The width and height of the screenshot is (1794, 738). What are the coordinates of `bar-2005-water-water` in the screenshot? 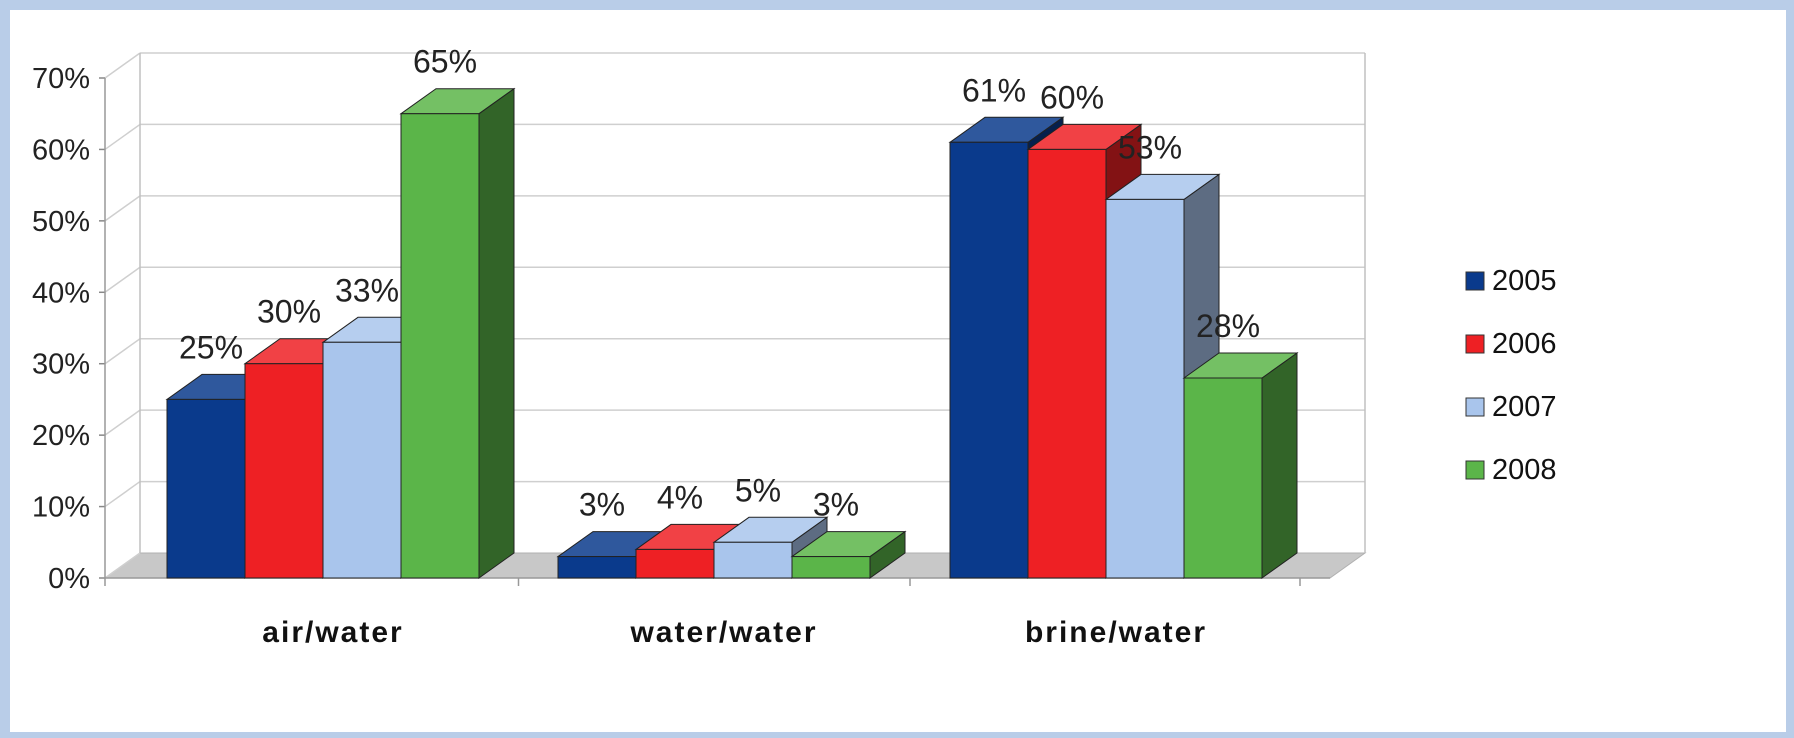 It's located at (597, 567).